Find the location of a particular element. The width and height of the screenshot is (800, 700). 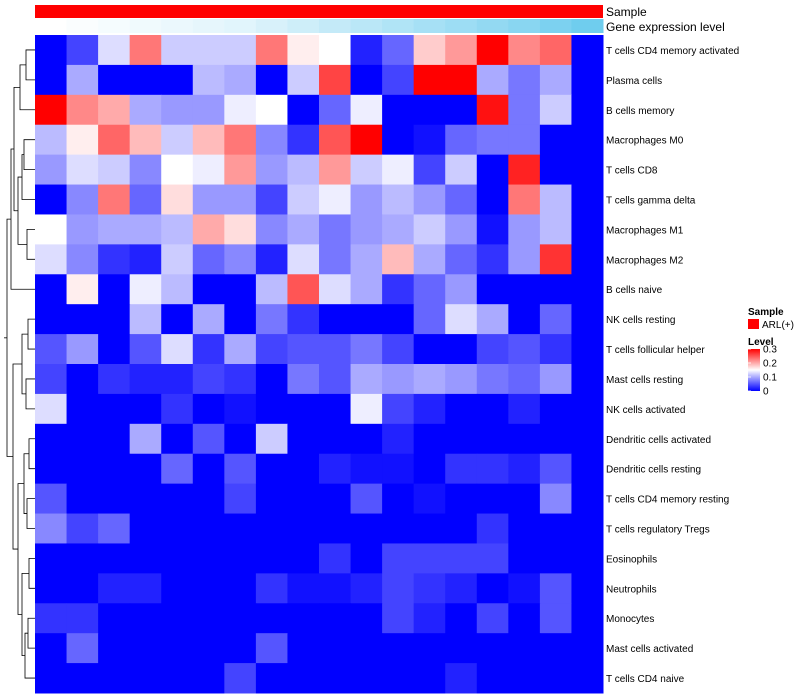

row-label: T cells CD4 naive is located at coordinates (645, 679).